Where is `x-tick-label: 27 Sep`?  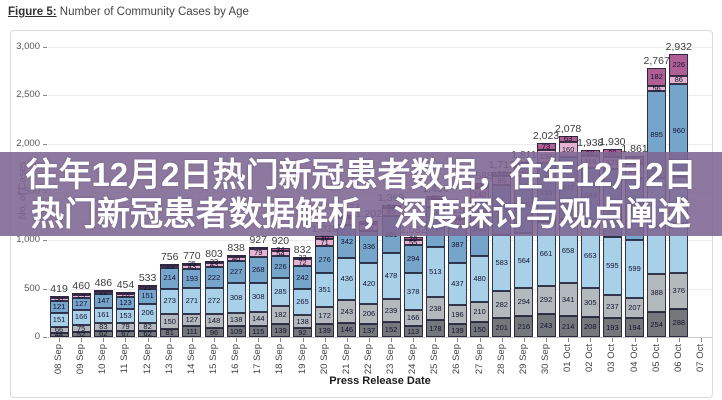
x-tick-label: 27 Sep is located at coordinates (479, 359).